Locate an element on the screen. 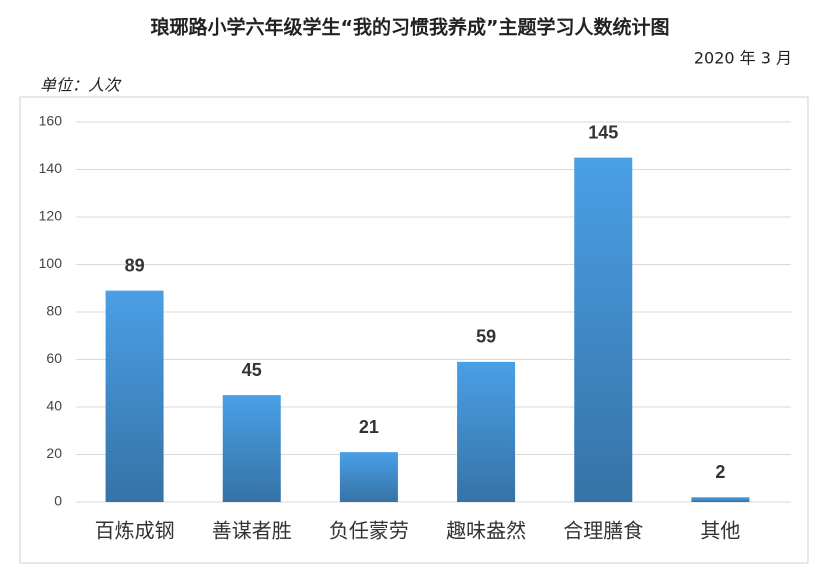 The image size is (819, 581). value-label: 89 is located at coordinates (135, 265).